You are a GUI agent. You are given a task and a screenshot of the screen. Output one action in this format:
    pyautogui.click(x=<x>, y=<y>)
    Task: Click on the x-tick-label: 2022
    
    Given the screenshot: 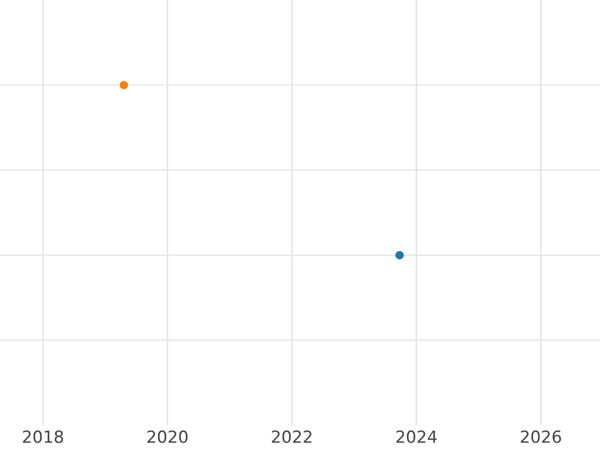 What is the action you would take?
    pyautogui.click(x=292, y=437)
    